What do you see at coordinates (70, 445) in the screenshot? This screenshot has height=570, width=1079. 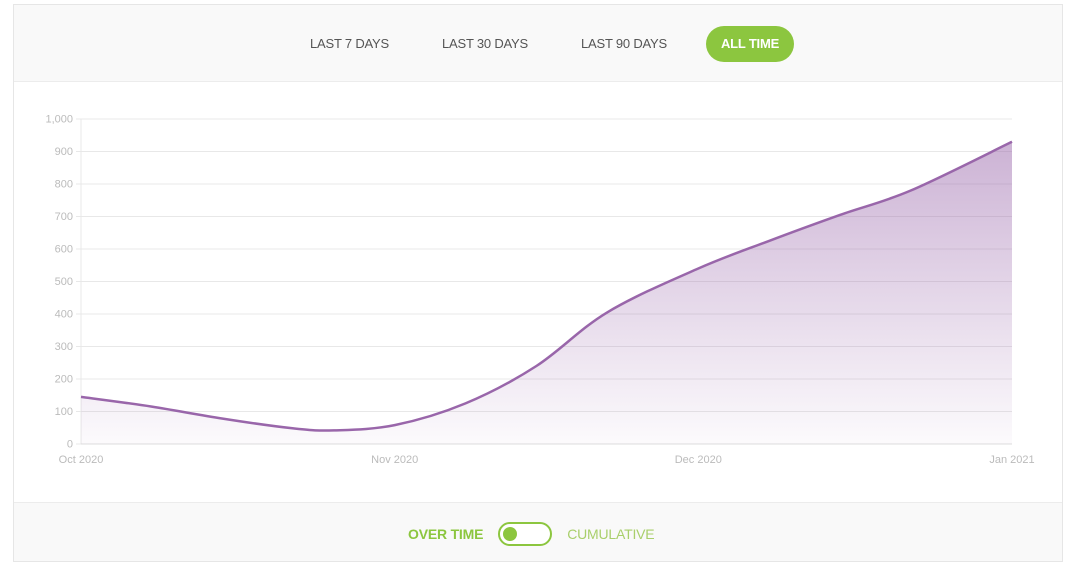 I see `y-tick-label: 0` at bounding box center [70, 445].